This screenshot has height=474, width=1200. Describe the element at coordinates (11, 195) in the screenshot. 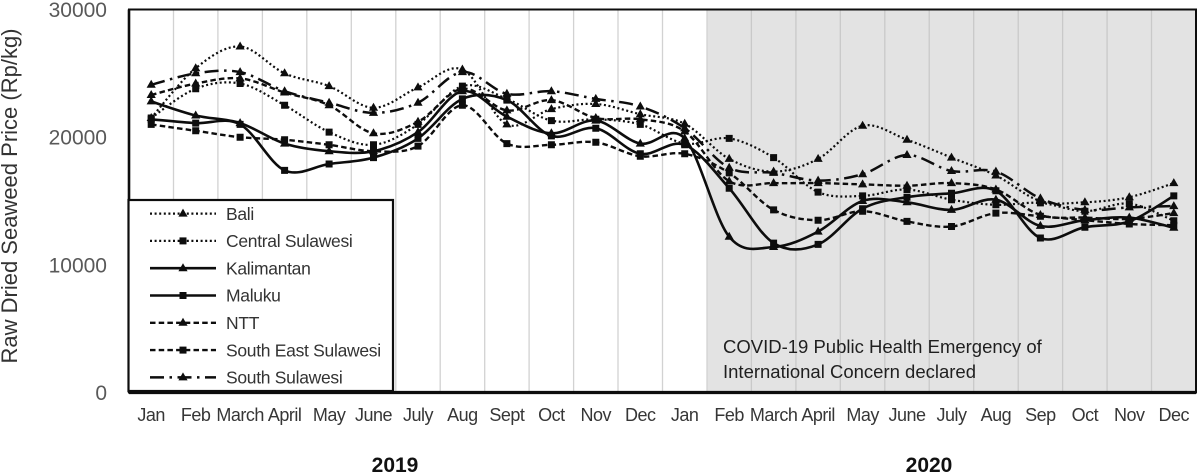

I see `svg-text:Raw Dried Seaweed Price (Rp/kg: Raw Dried Seaweed Price (Rp/kg)` at that location.